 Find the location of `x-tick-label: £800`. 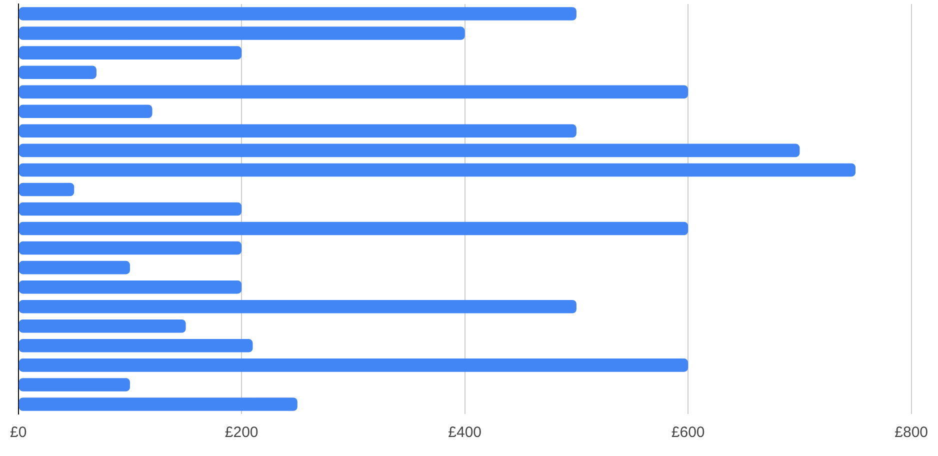

x-tick-label: £800 is located at coordinates (911, 433).